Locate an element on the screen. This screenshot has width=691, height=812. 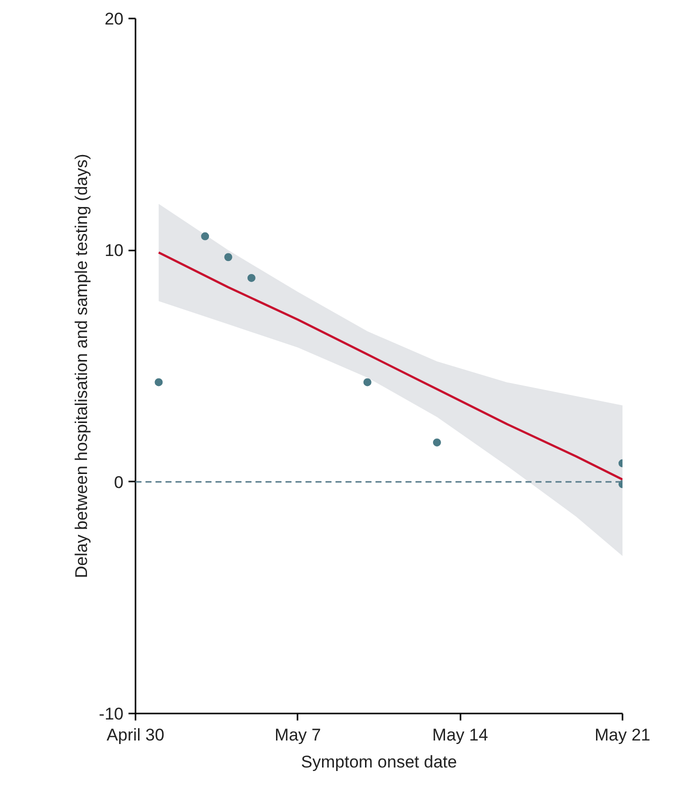
y-tick-label: 10 is located at coordinates (114, 250).